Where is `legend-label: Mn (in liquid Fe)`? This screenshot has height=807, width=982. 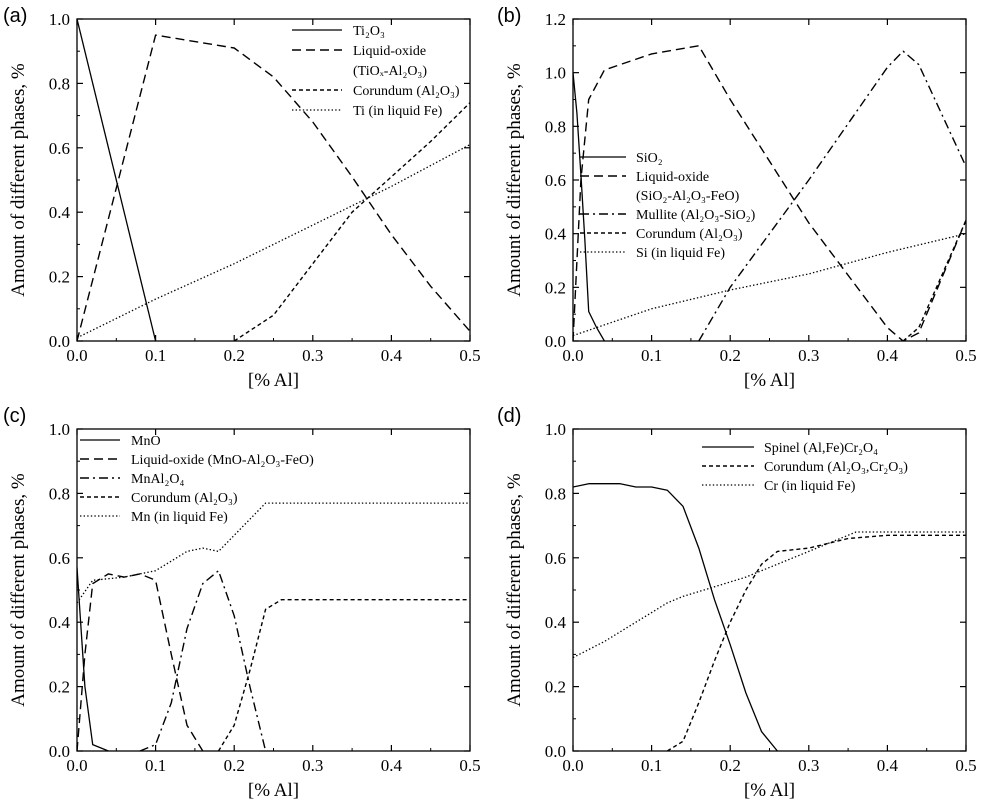 legend-label: Mn (in liquid Fe) is located at coordinates (179, 517).